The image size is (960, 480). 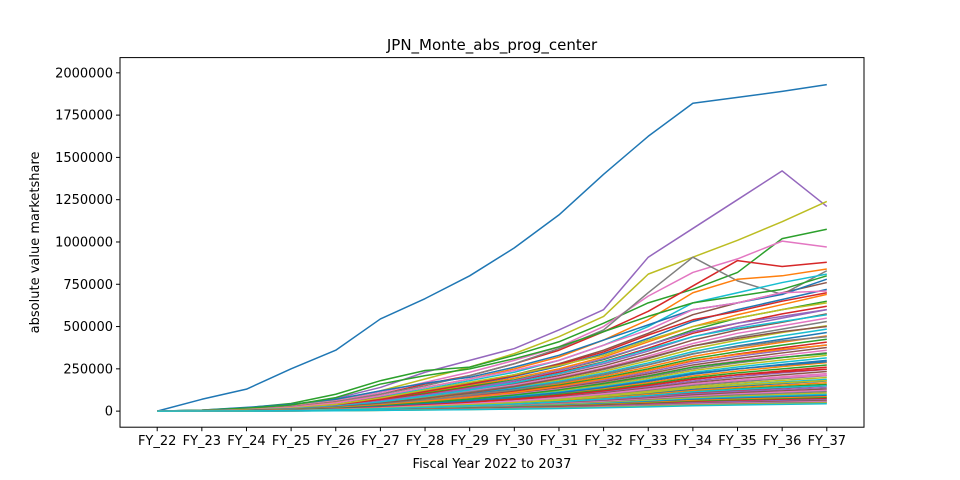 I want to click on y-axis-title: absolute value marketshare, so click(x=35, y=242).